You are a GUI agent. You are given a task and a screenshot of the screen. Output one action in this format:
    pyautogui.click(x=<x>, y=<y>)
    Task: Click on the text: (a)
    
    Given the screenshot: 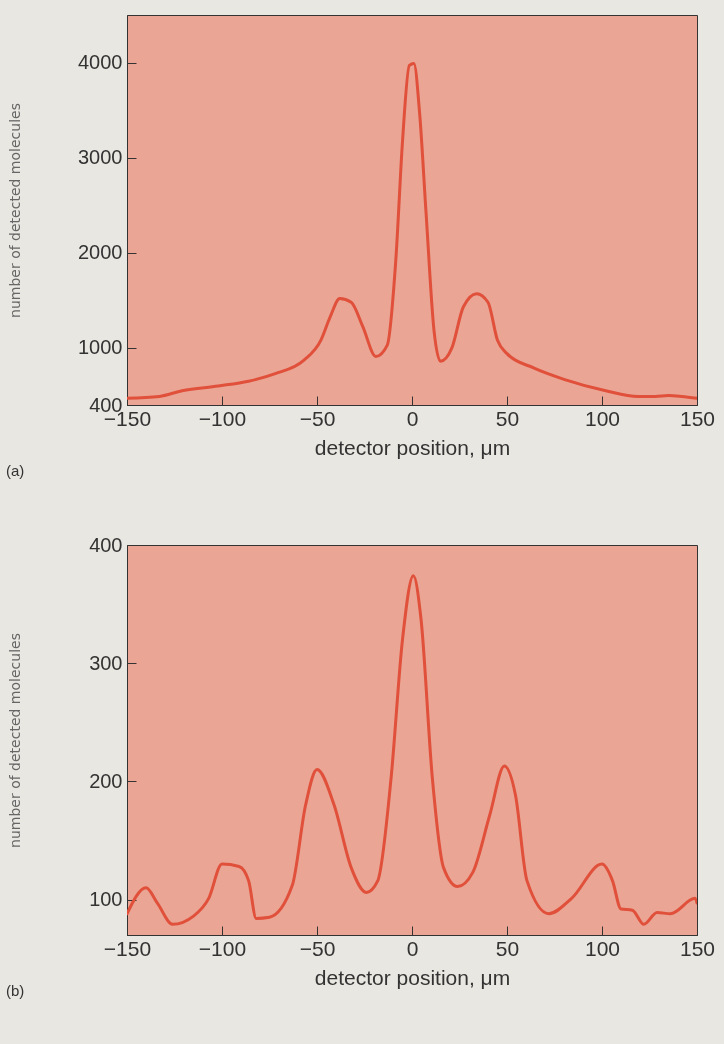 What is the action you would take?
    pyautogui.click(x=15, y=470)
    